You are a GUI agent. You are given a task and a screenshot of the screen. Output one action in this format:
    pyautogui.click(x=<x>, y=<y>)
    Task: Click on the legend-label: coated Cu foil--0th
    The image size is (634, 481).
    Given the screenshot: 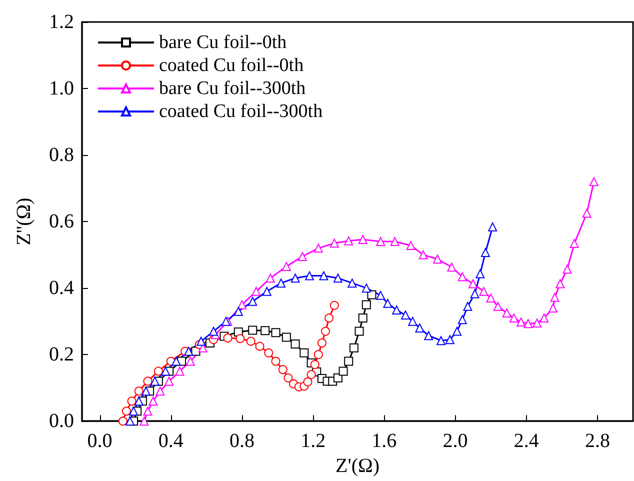 What is the action you would take?
    pyautogui.click(x=231, y=65)
    